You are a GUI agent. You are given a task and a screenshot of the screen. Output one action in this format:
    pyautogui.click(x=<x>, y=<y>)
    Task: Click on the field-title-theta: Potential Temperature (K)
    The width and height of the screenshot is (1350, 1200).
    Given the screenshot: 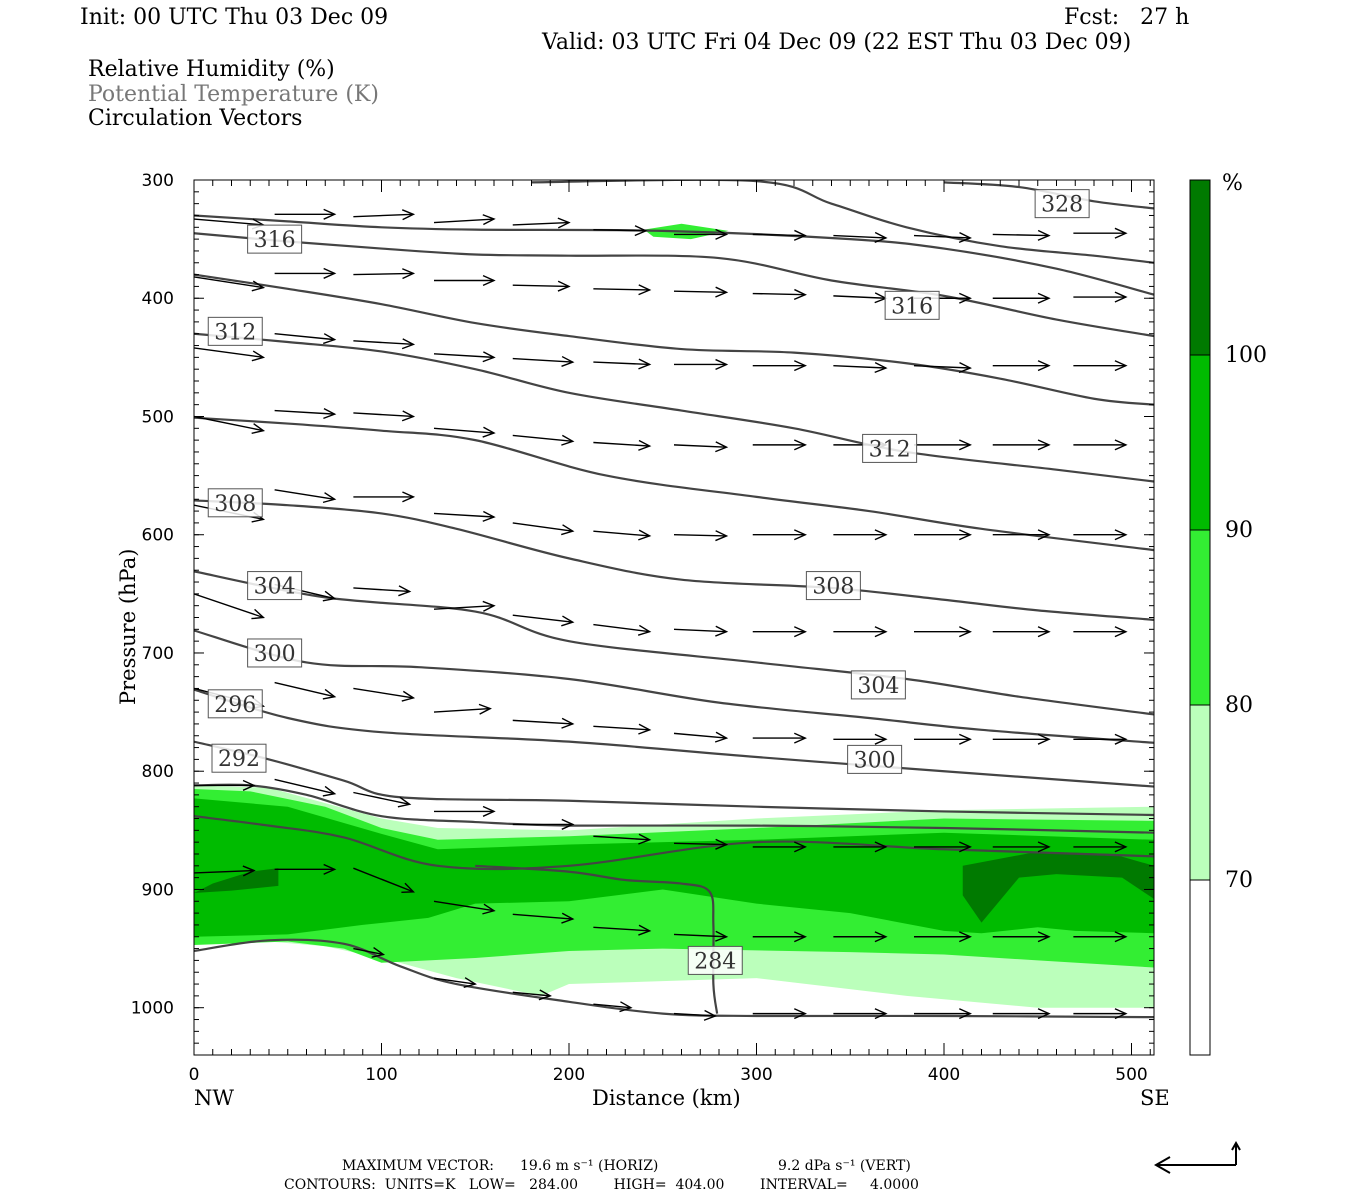 What is the action you would take?
    pyautogui.click(x=233, y=94)
    